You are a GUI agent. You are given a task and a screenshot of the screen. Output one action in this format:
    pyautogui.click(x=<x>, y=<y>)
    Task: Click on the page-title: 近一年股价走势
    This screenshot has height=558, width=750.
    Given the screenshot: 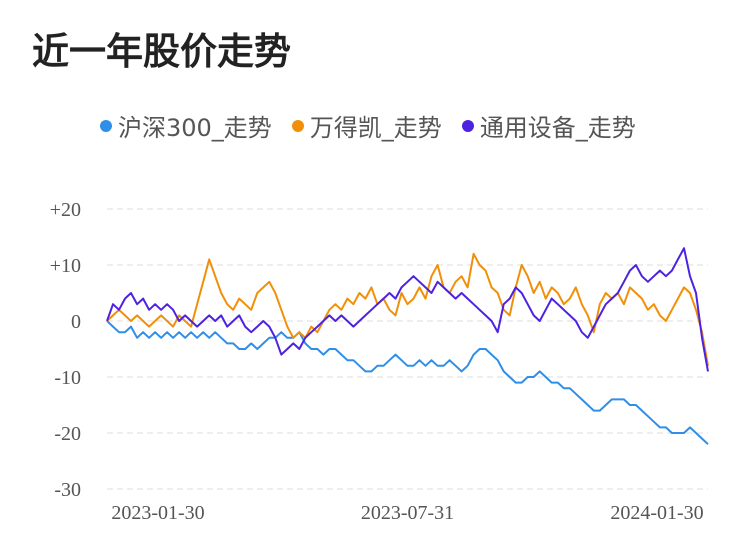 What is the action you would take?
    pyautogui.click(x=161, y=51)
    